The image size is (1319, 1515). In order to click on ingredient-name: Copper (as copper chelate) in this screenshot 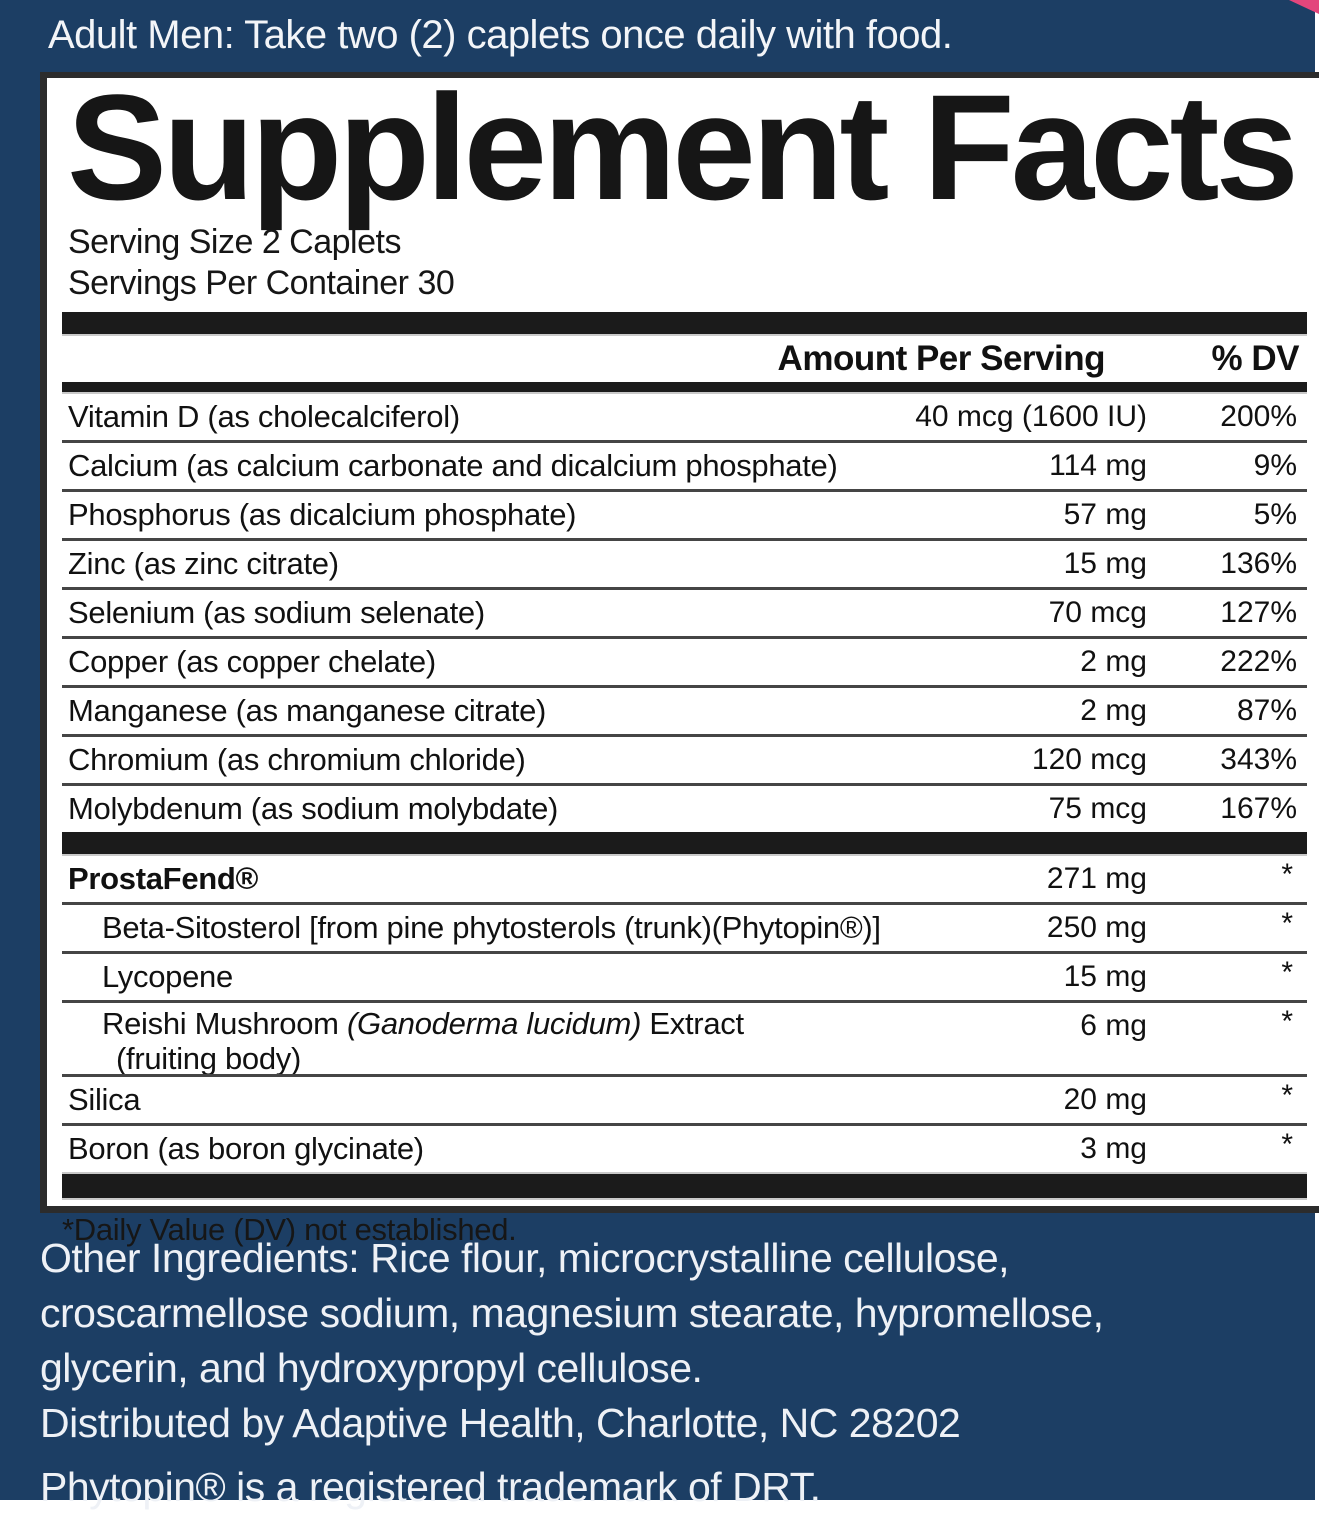, I will do `click(252, 661)`.